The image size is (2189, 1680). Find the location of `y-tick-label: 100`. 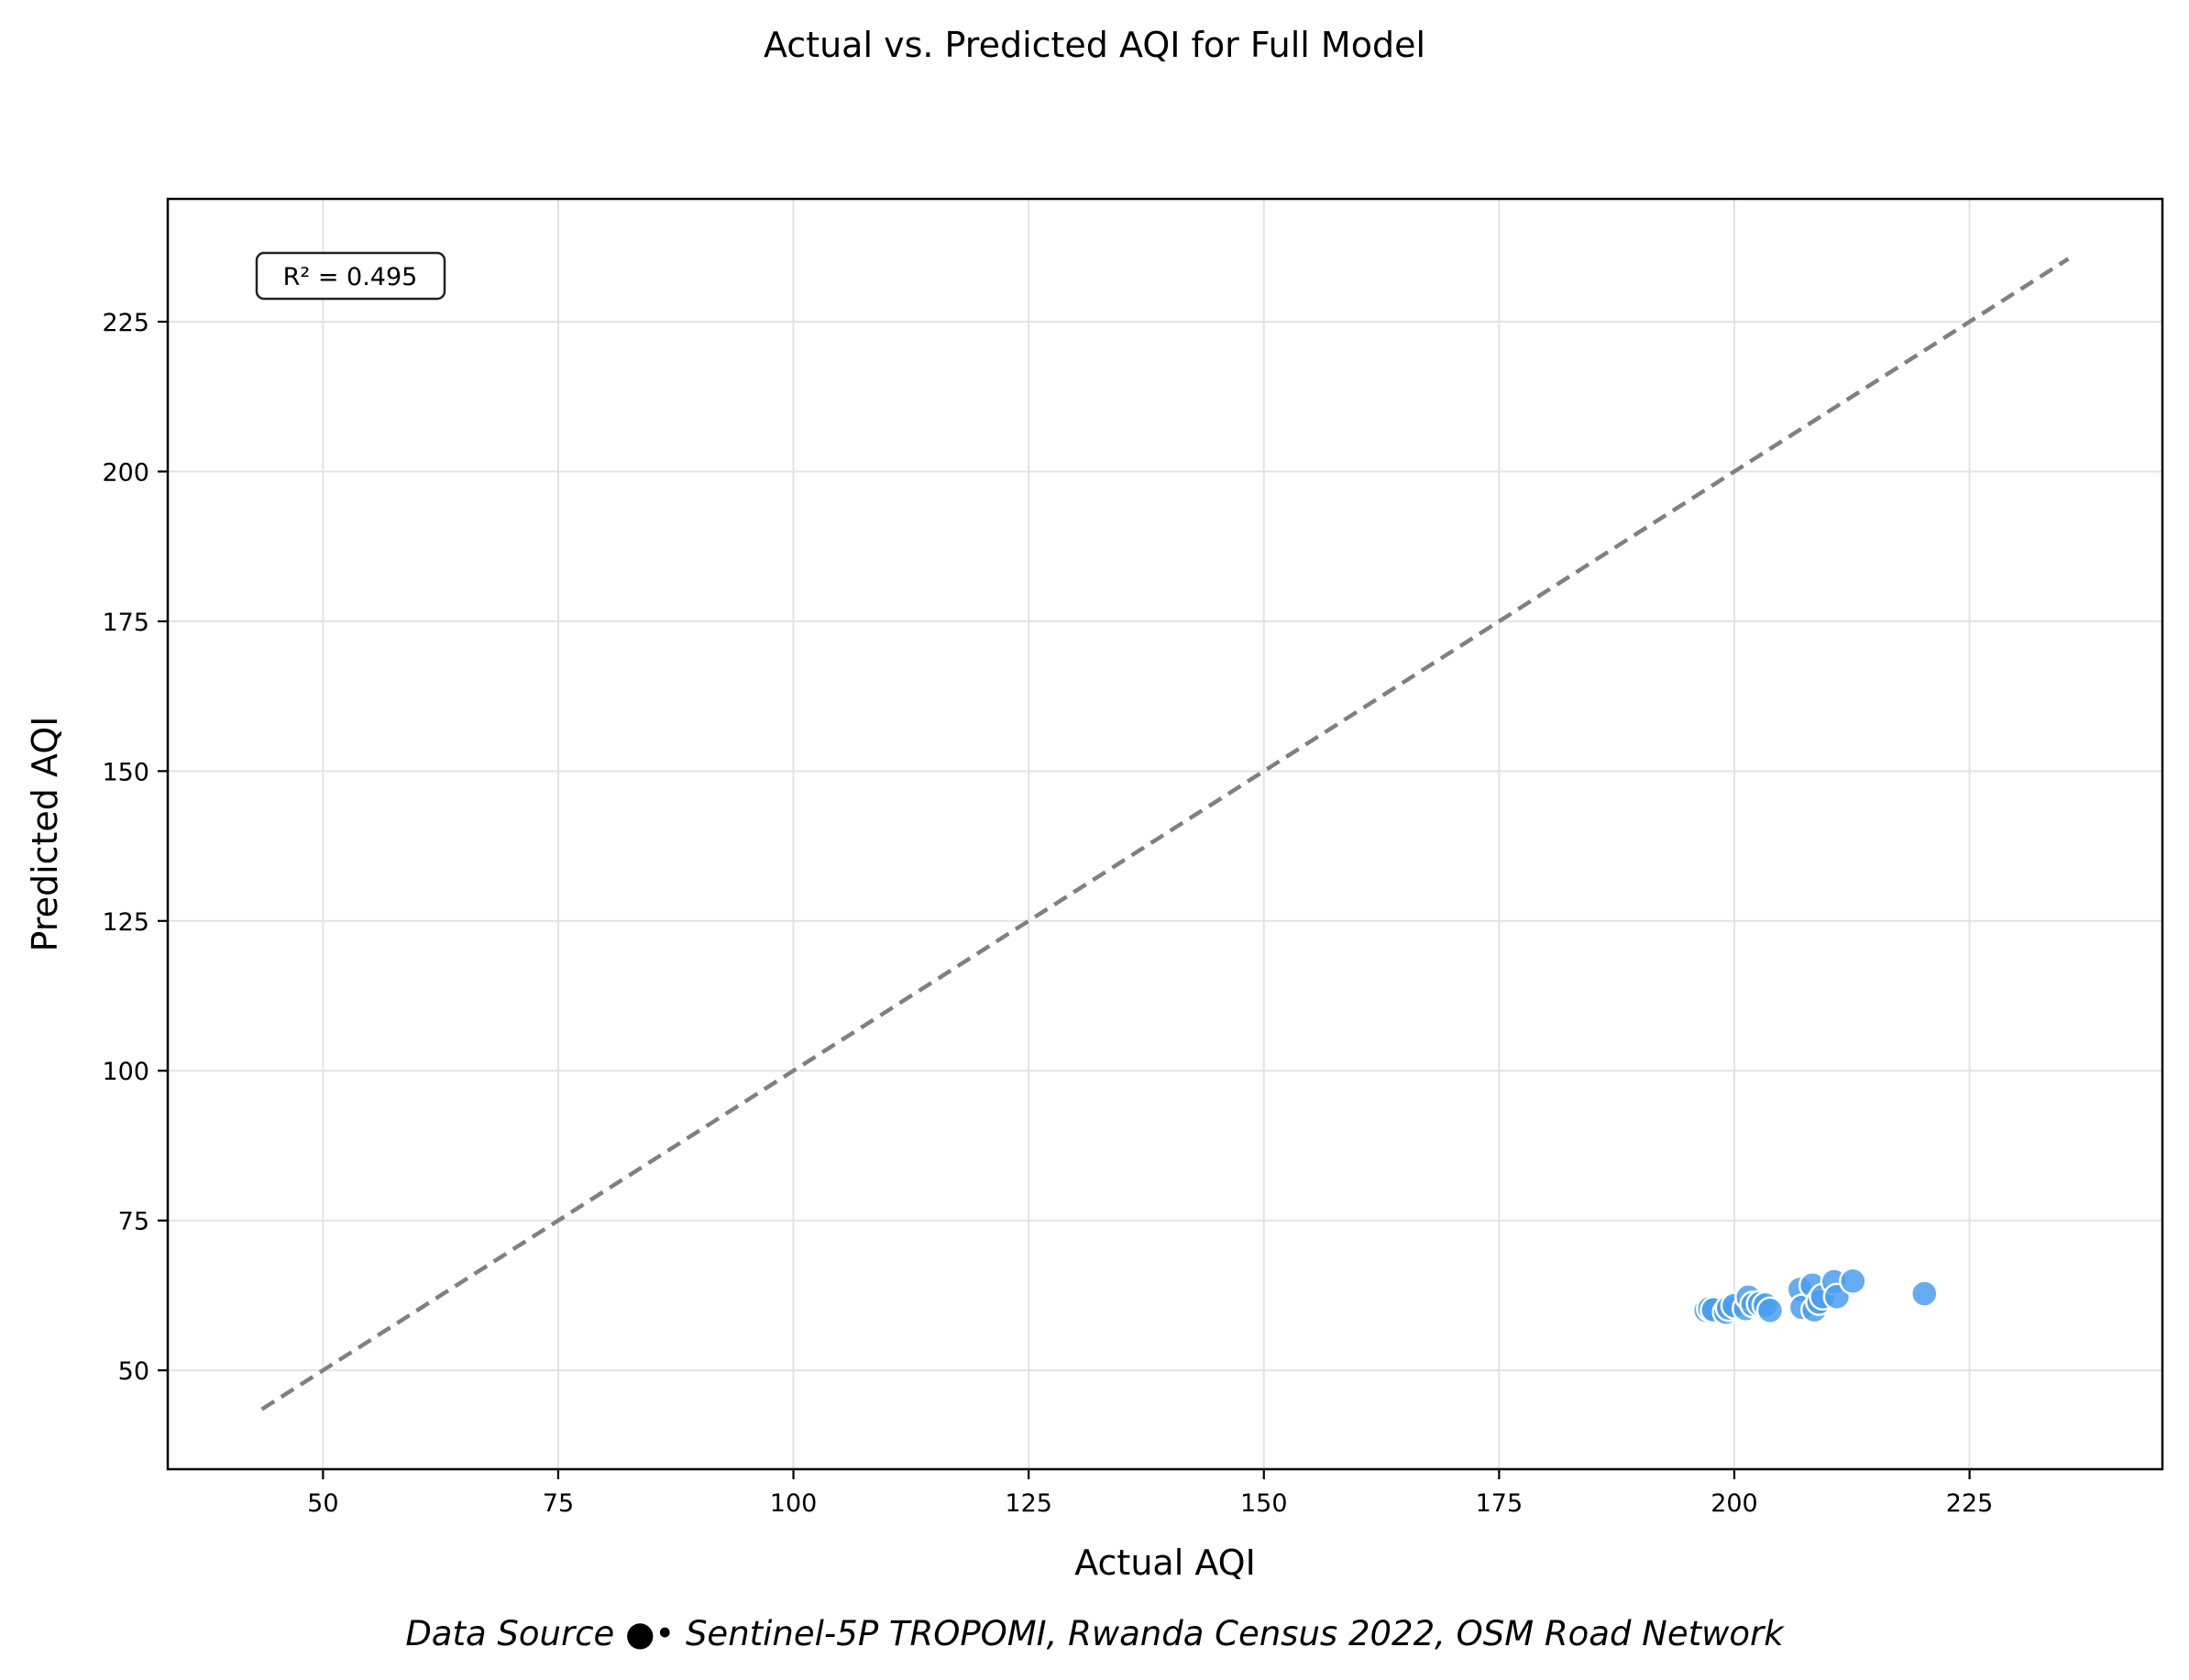

y-tick-label: 100 is located at coordinates (125, 1072).